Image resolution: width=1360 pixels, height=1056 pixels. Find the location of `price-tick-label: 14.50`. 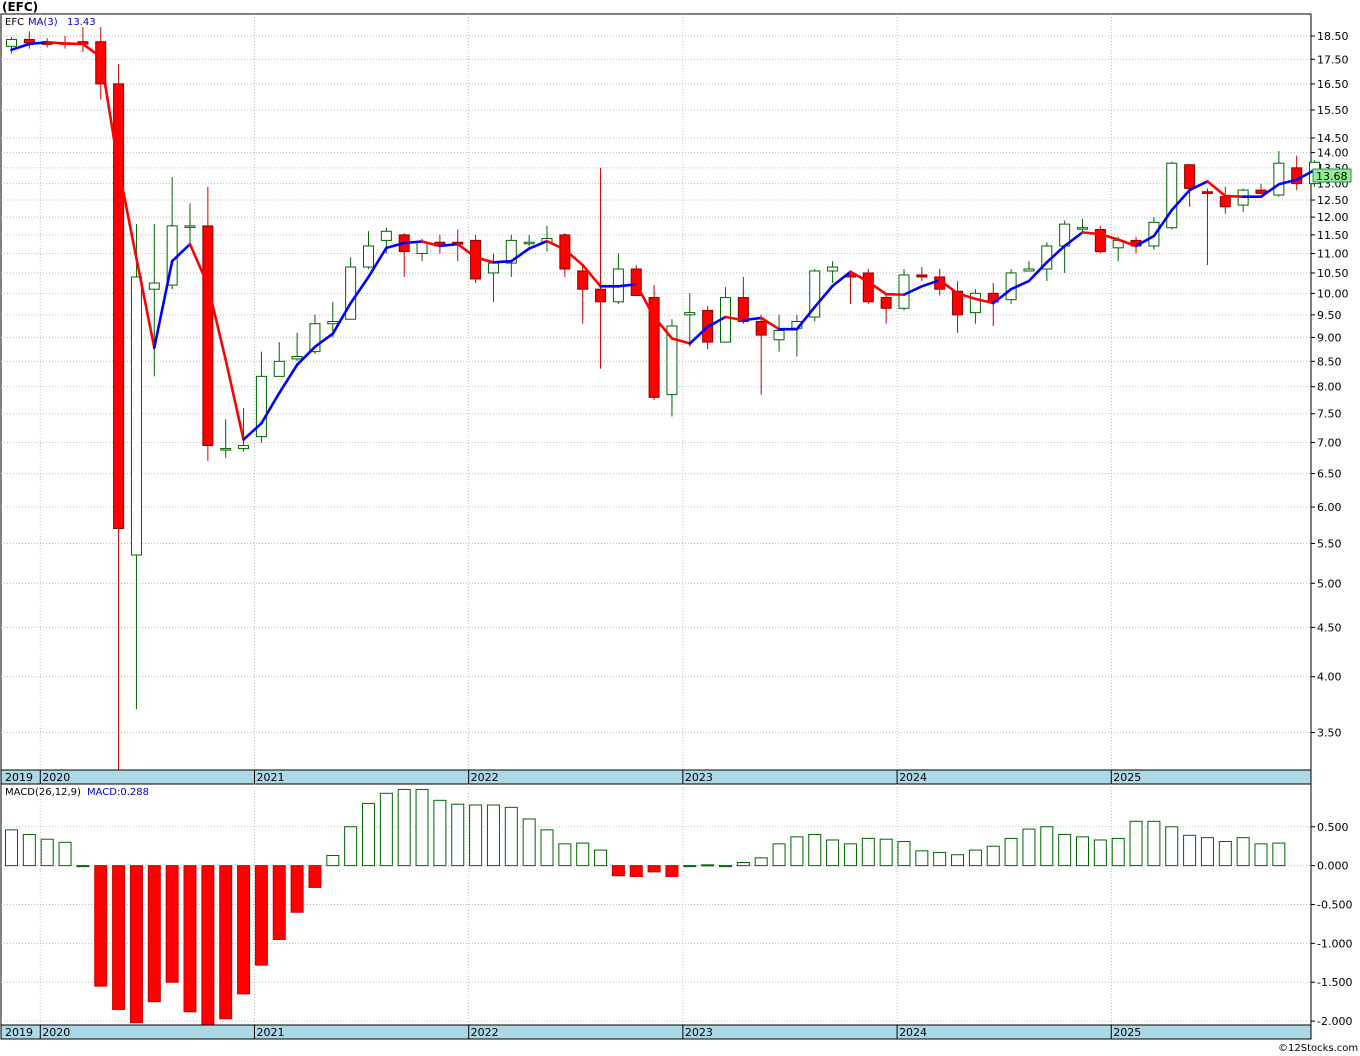

price-tick-label: 14.50 is located at coordinates (1333, 138).